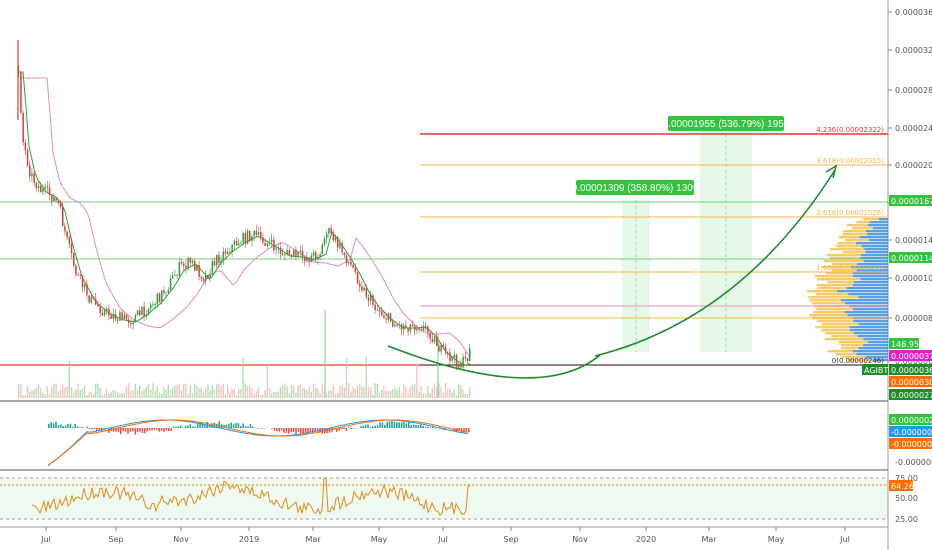 The image size is (932, 550). Describe the element at coordinates (181, 539) in the screenshot. I see `time-tick-label: Nov` at that location.